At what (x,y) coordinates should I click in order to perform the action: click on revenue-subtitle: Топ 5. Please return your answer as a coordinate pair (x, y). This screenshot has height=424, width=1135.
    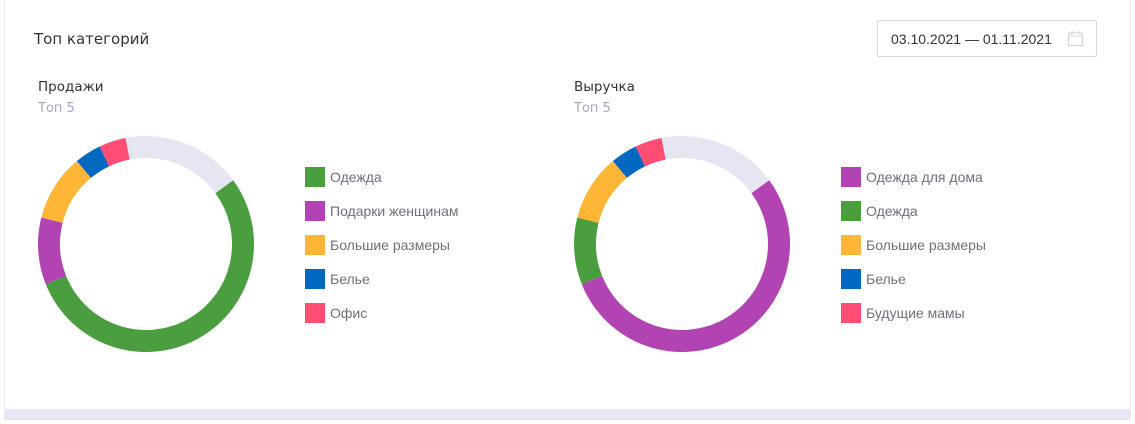
    Looking at the image, I should click on (592, 108).